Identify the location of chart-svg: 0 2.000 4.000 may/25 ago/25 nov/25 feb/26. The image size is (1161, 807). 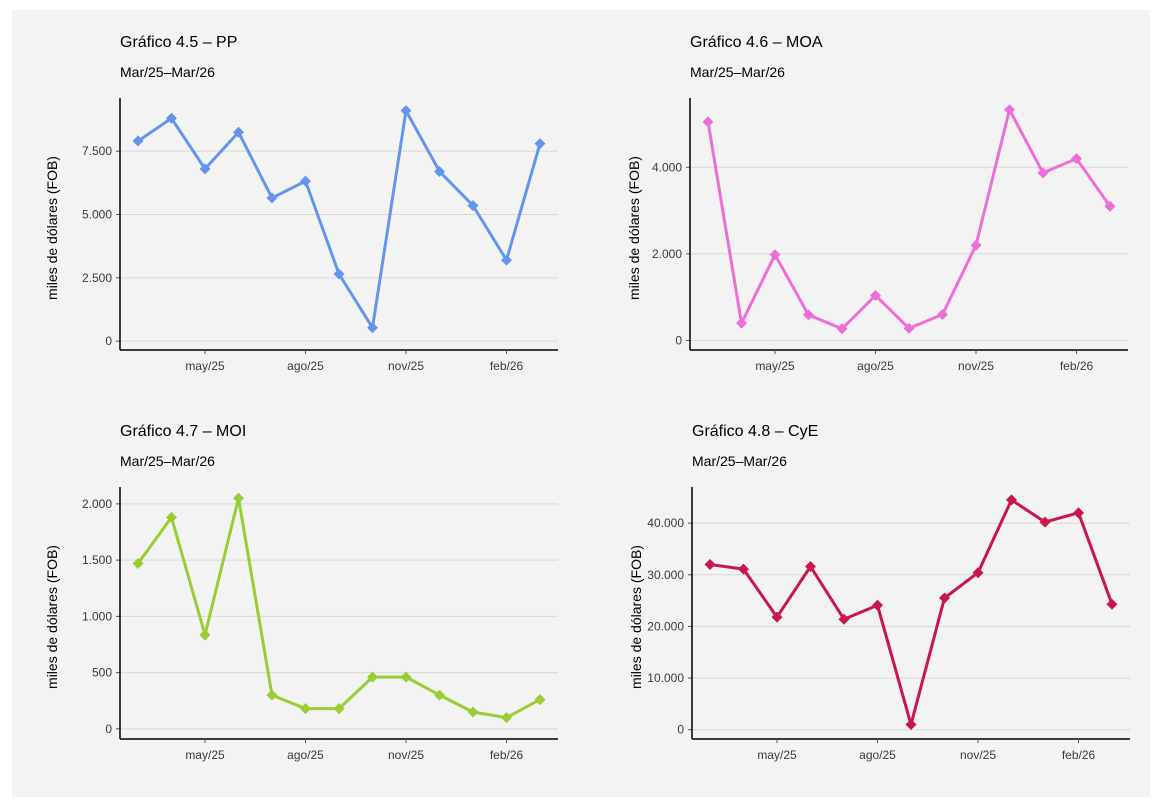
(890, 235).